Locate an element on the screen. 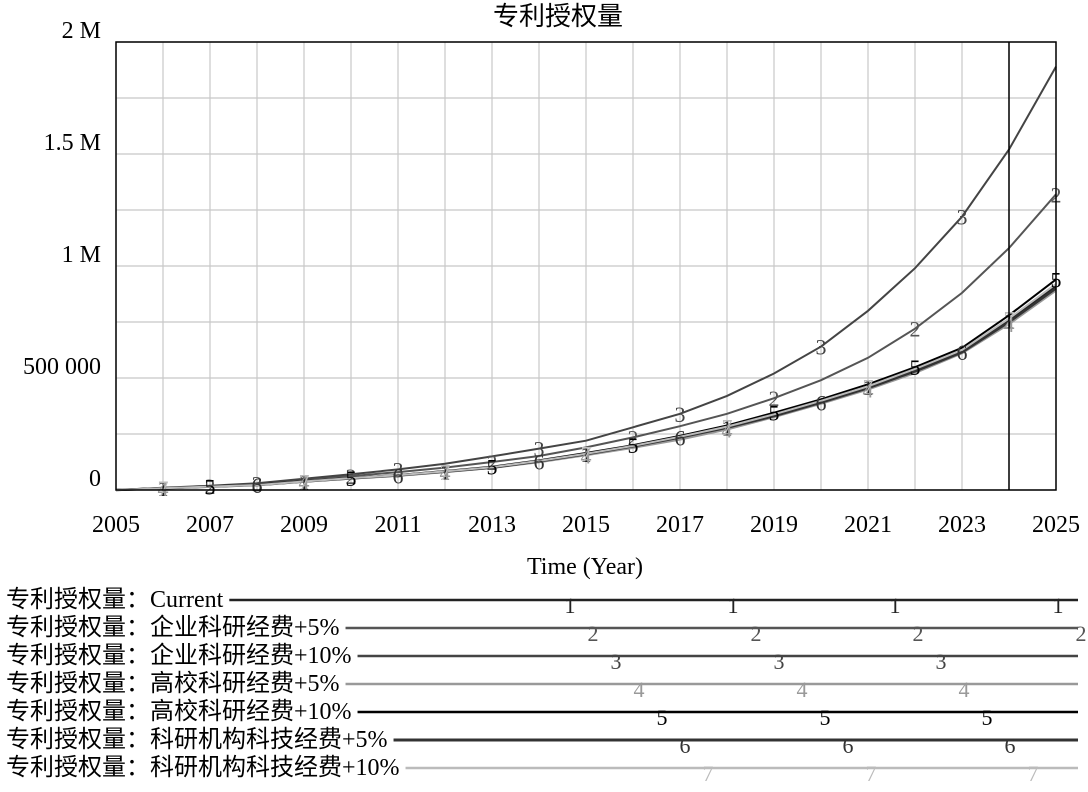 Image resolution: width=1088 pixels, height=792 pixels. x-tick-label: 2007 is located at coordinates (210, 525).